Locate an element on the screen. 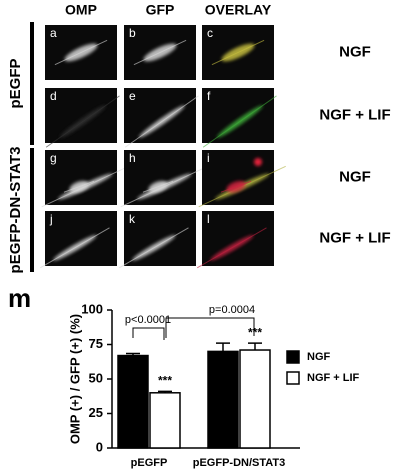  panel-letter: c is located at coordinates (210, 33).